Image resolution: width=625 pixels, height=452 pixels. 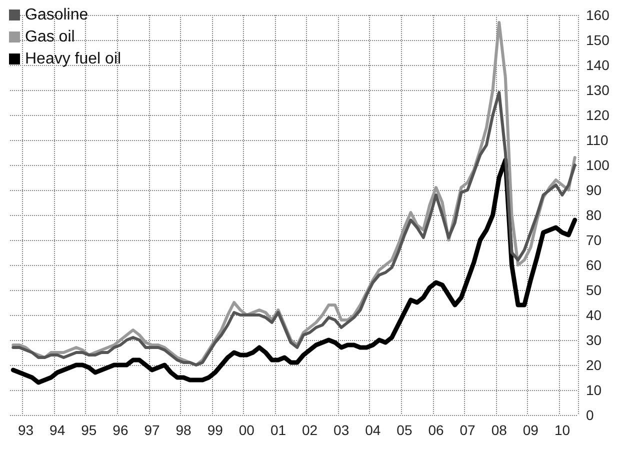 I want to click on x-tick-label: 00, so click(x=246, y=430).